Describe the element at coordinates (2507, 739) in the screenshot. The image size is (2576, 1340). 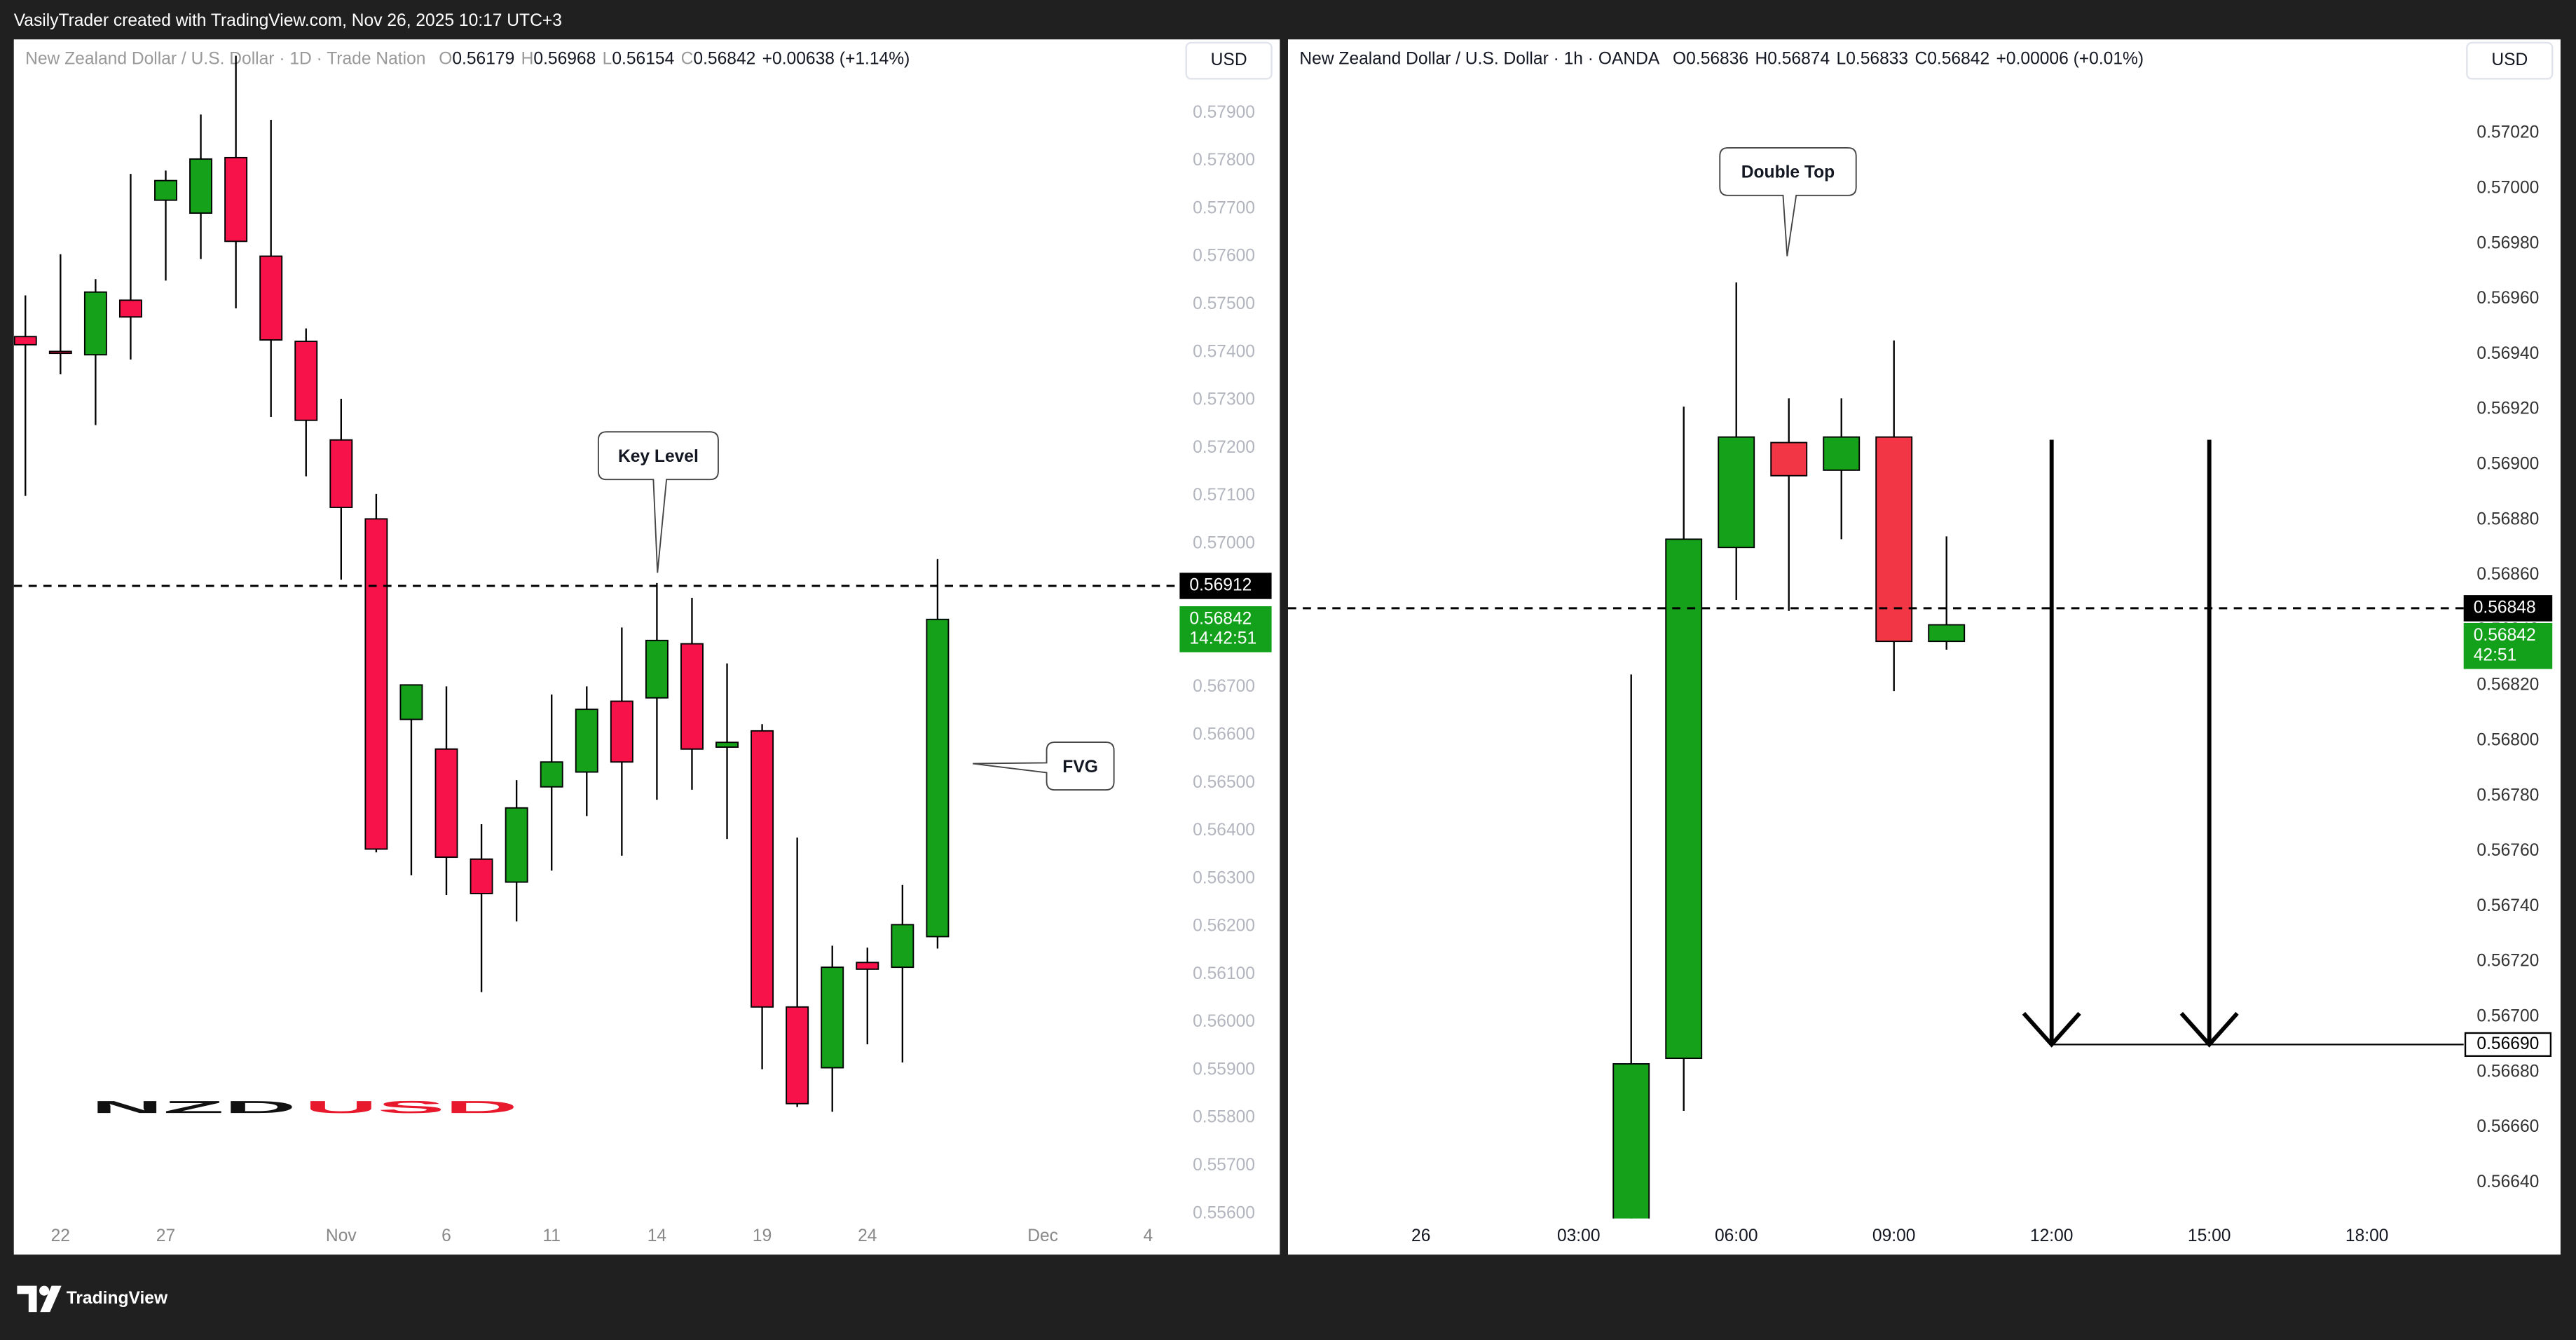
I see `y-tick-label: 0.56800` at that location.